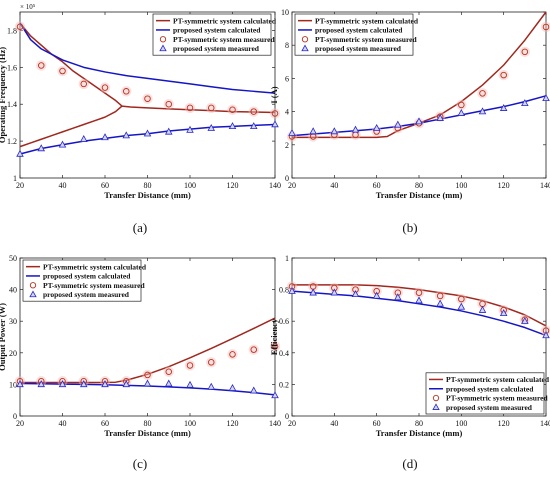  Describe the element at coordinates (545, 185) in the screenshot. I see `x-tick-label: 140` at that location.